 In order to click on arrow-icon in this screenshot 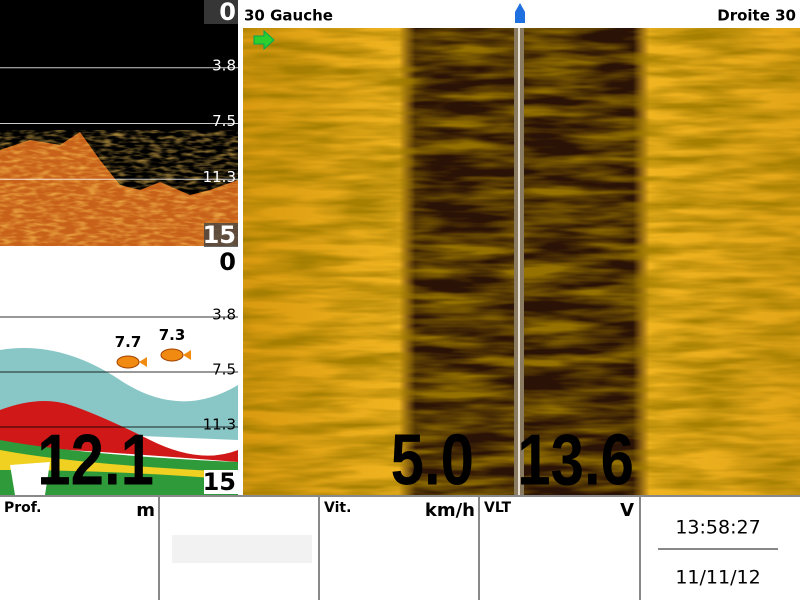, I will do `click(264, 40)`.